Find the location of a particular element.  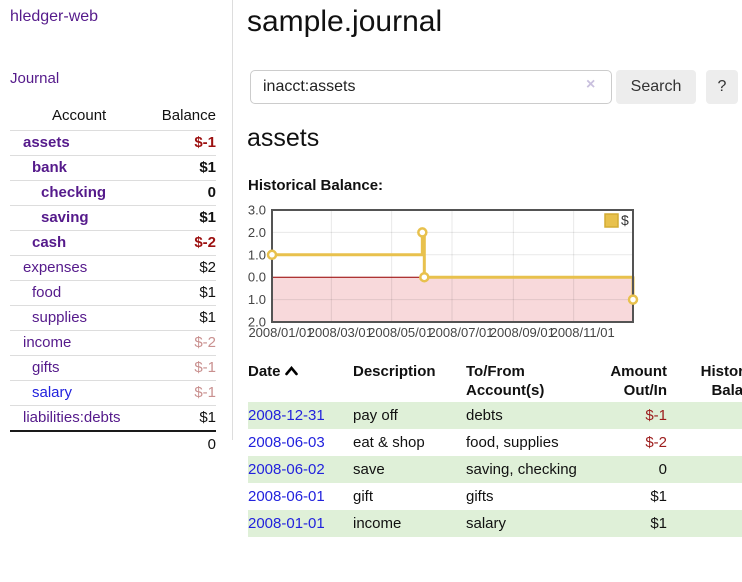

register-row: 2008-06-01 gift gifts $1 $2 is located at coordinates (495, 496).